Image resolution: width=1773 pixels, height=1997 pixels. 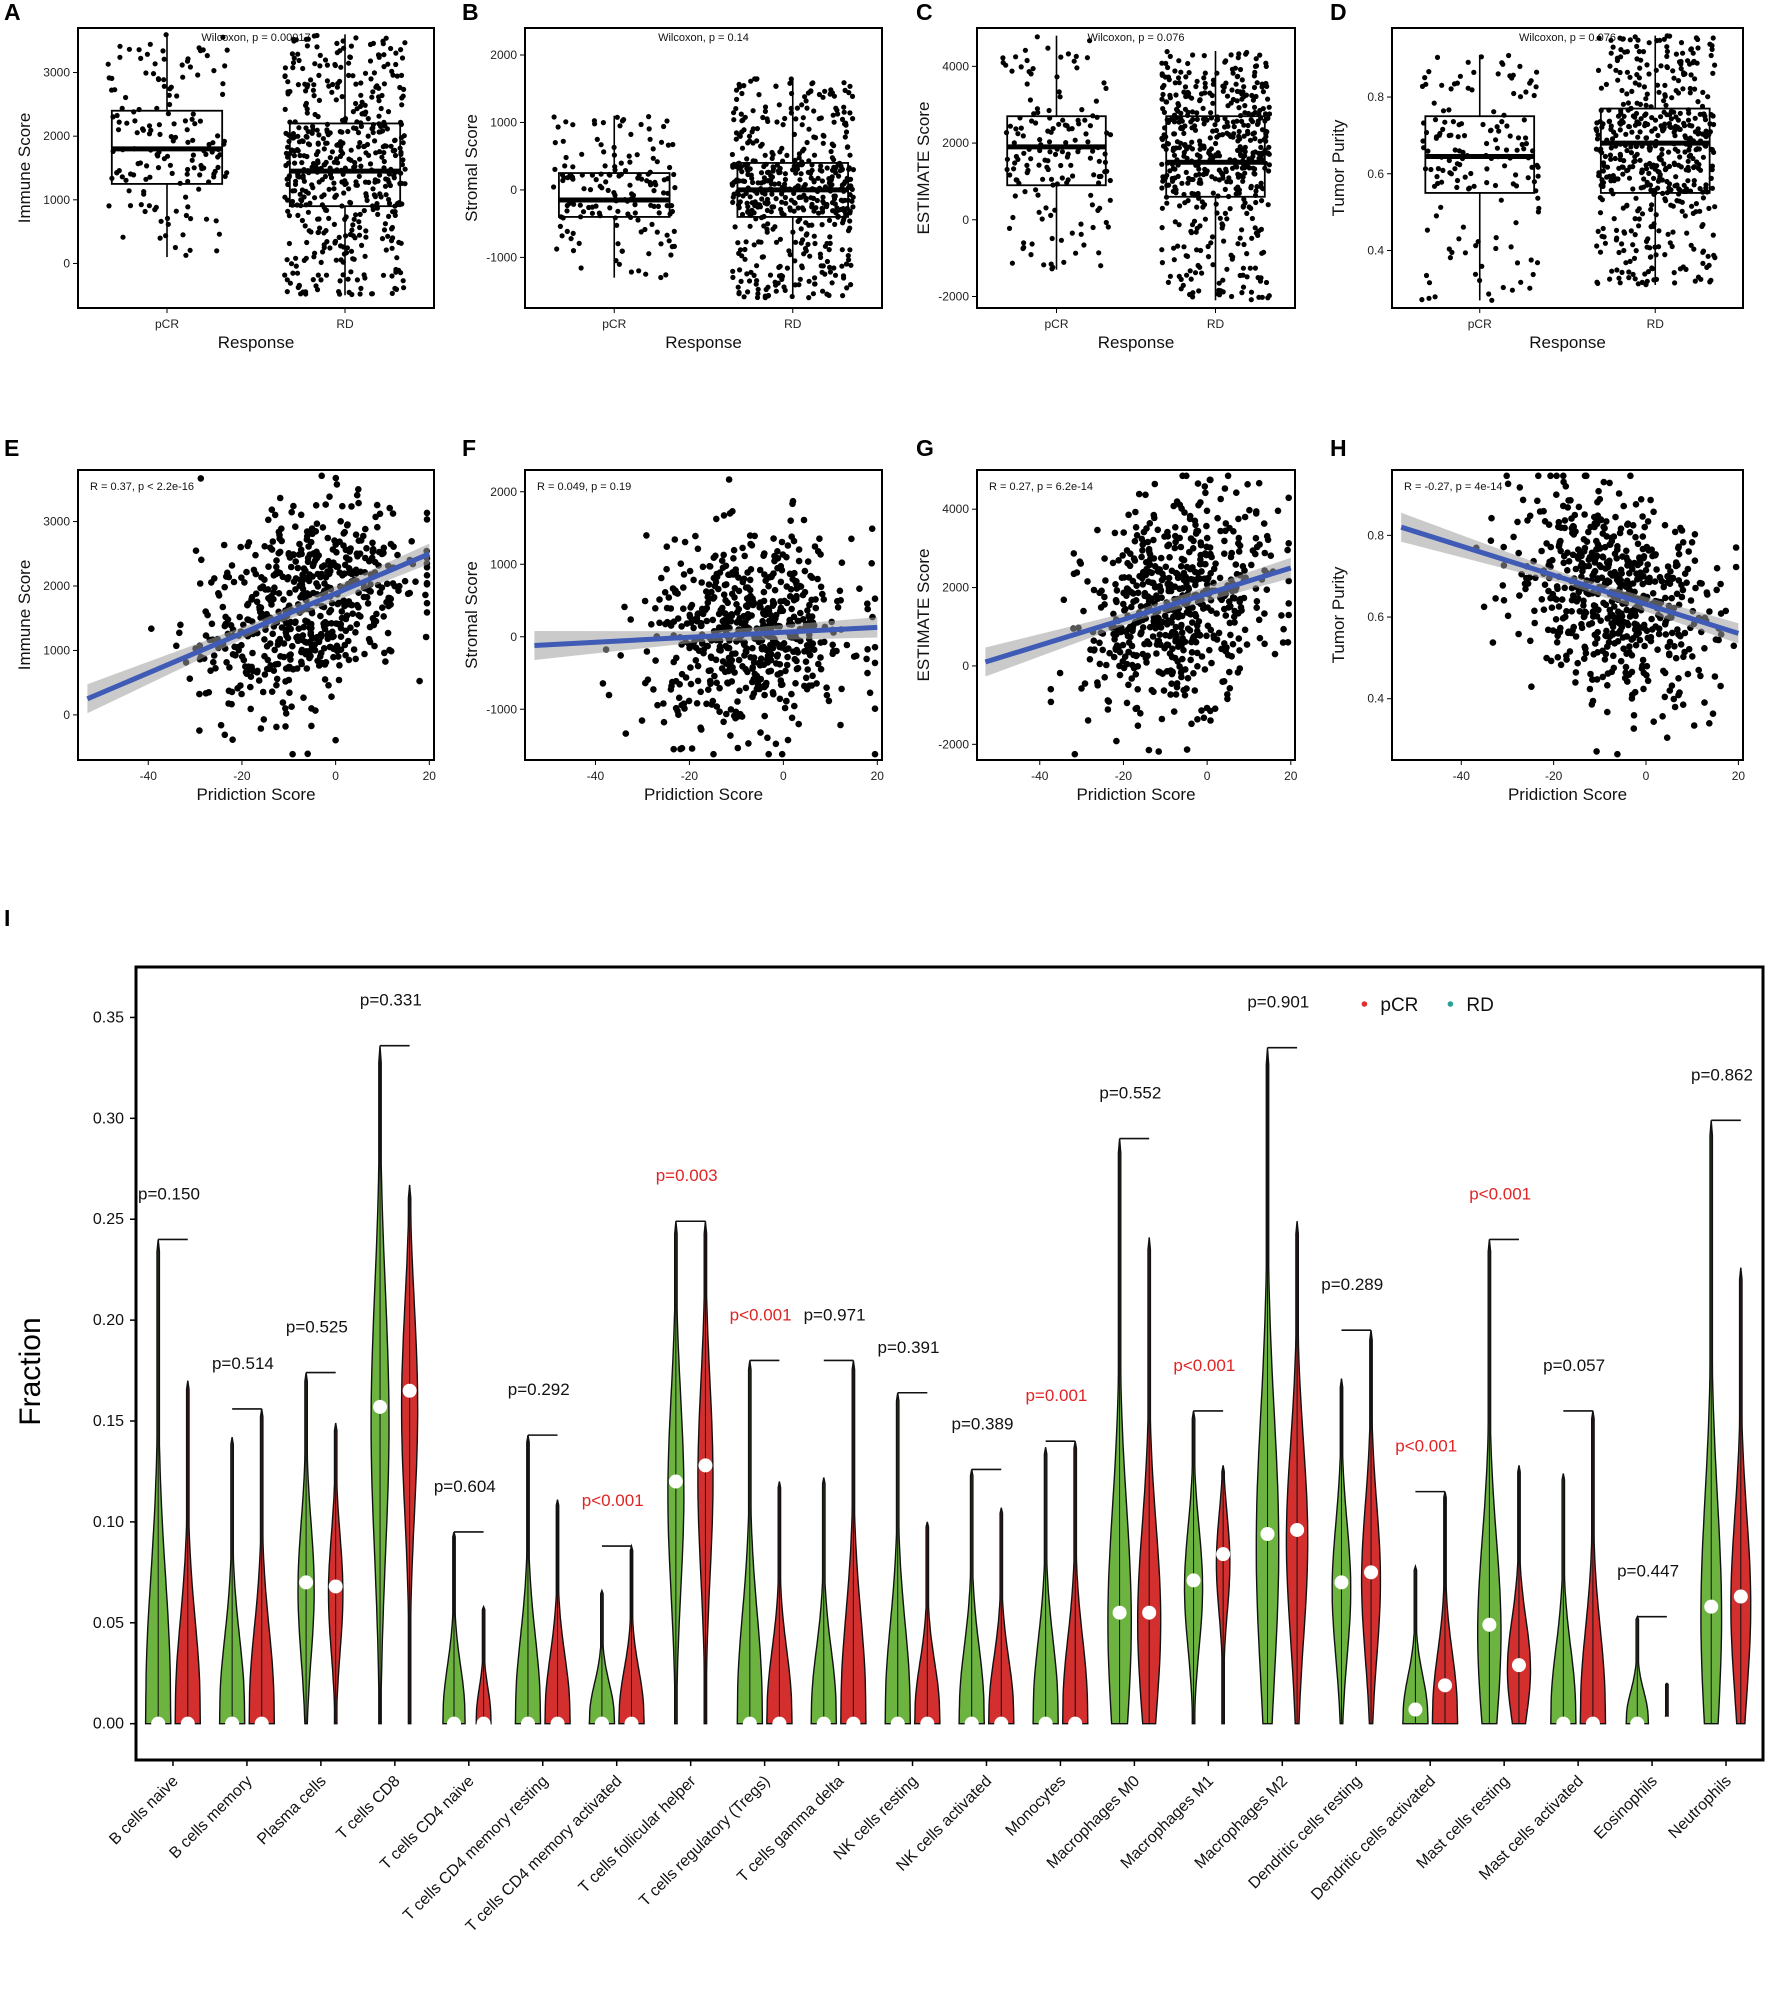 What do you see at coordinates (1739, 776) in the screenshot?
I see `xtick-label: 20` at bounding box center [1739, 776].